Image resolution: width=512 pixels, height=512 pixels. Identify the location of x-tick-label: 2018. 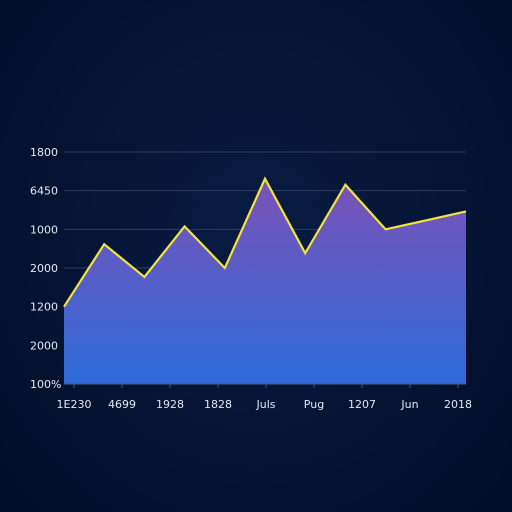
(458, 404).